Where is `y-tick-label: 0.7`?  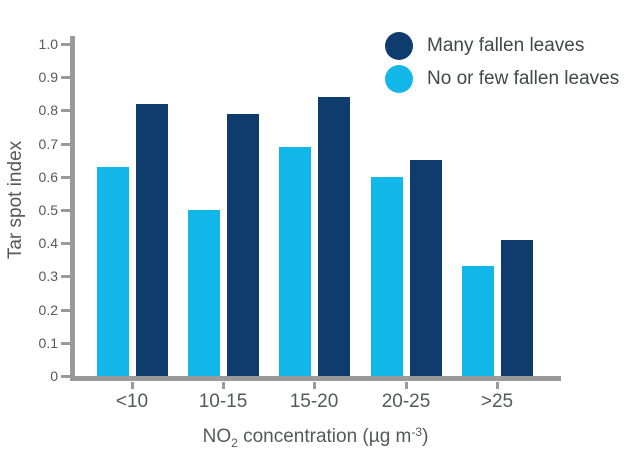 y-tick-label: 0.7 is located at coordinates (48, 143).